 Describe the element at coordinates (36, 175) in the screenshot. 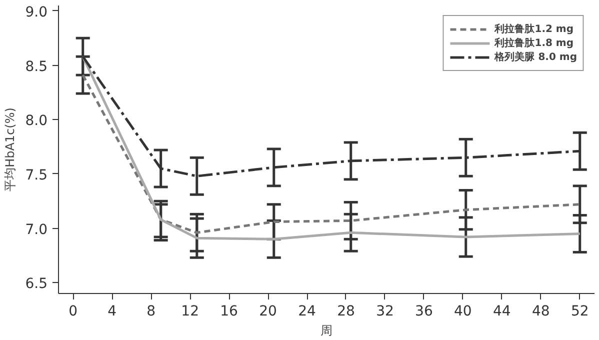

I see `y-tick-label: 7.5` at that location.